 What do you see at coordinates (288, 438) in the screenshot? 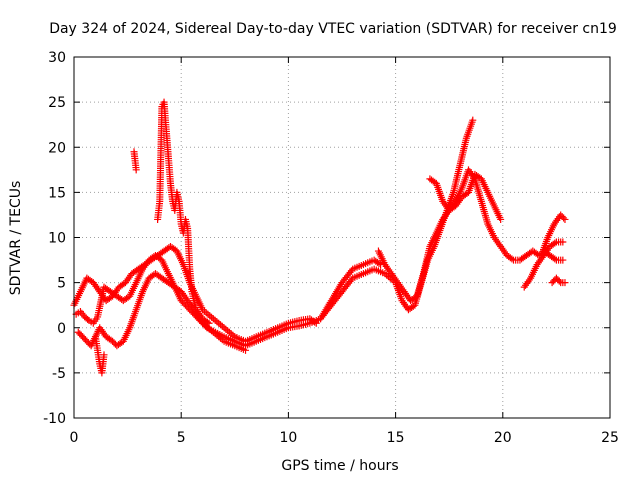
I see `x-tick-label: 10` at bounding box center [288, 438].